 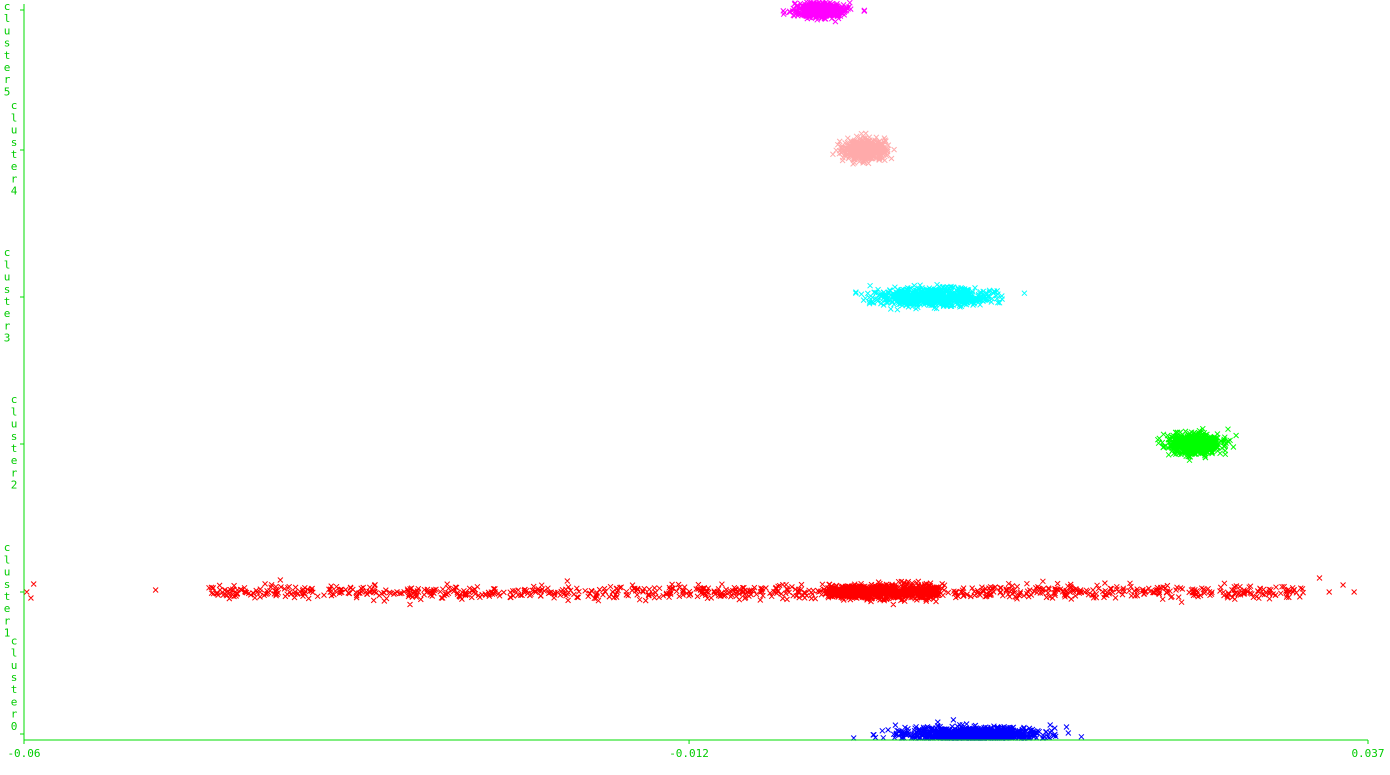 I want to click on x-ticks: -0.06 -0.012 0.037, so click(x=696, y=750).